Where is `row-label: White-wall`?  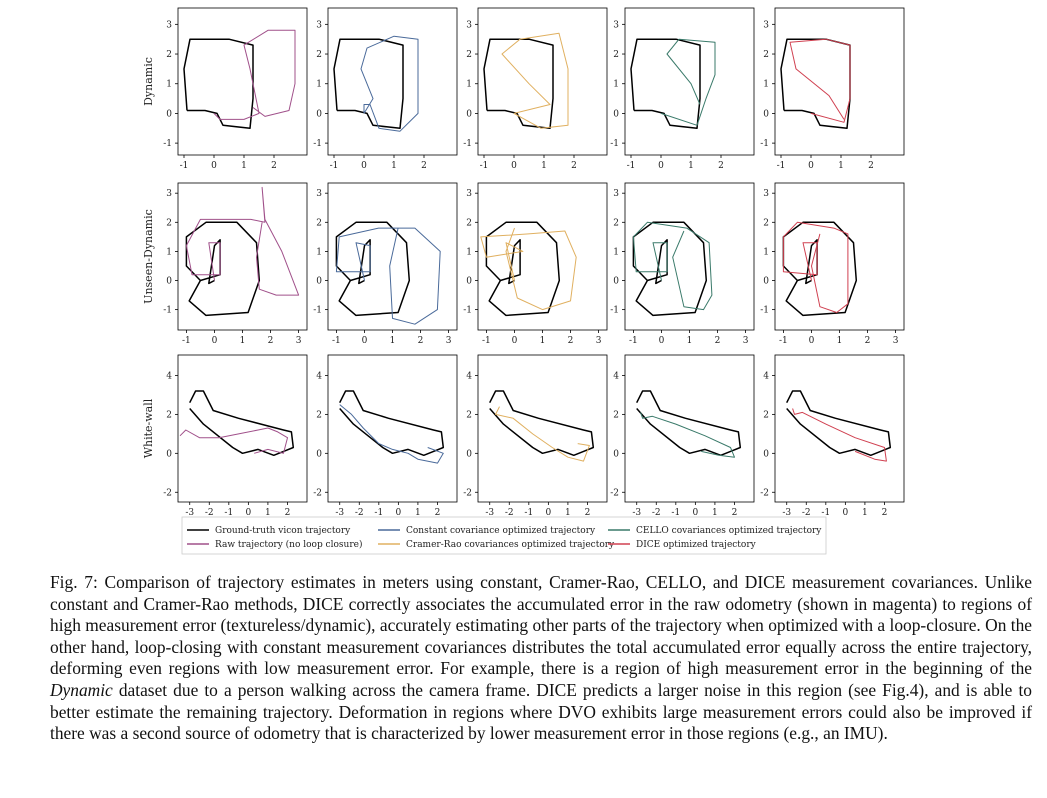 row-label: White-wall is located at coordinates (148, 428).